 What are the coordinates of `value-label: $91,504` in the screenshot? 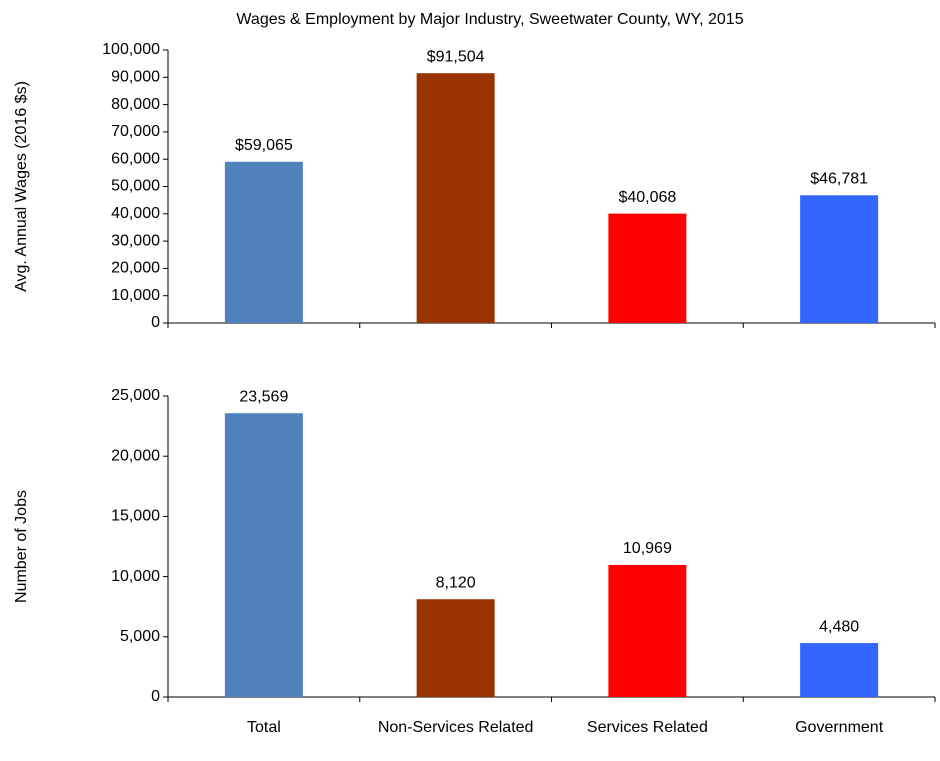 It's located at (456, 56).